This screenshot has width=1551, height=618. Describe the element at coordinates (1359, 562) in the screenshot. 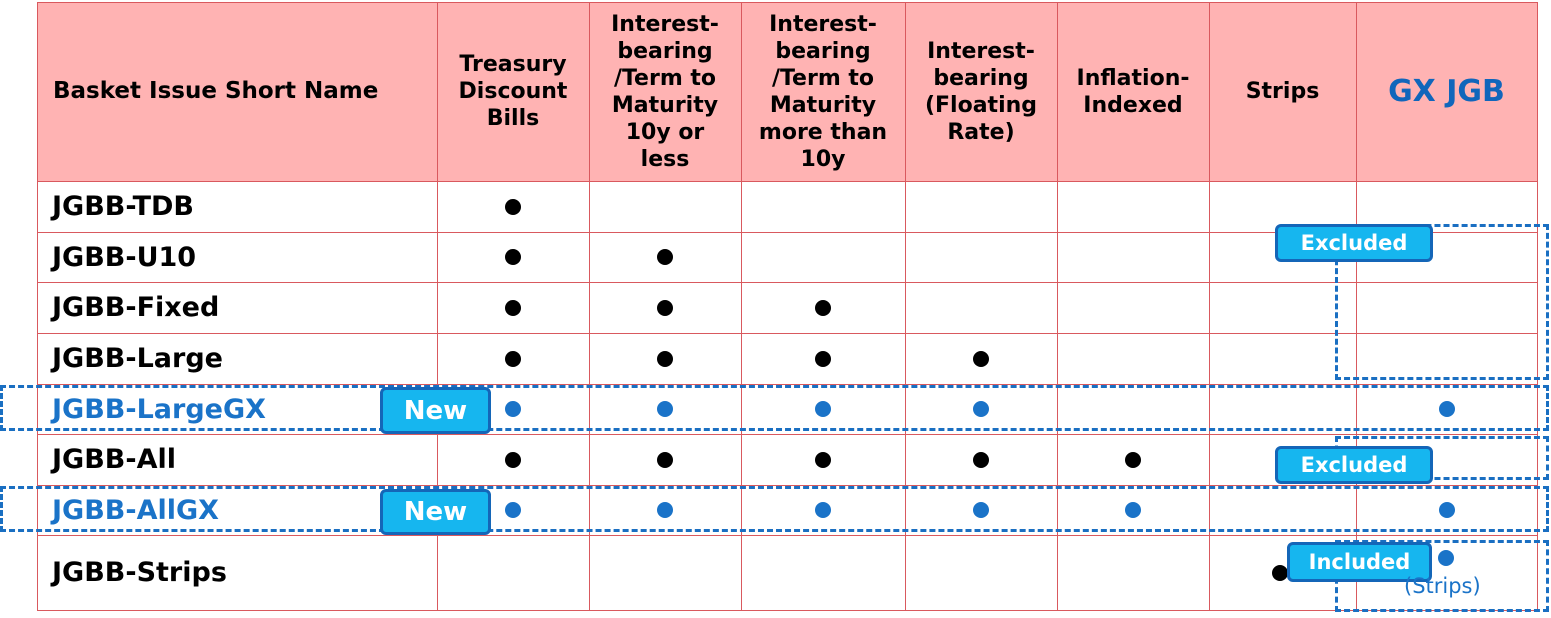

I see `included-badge-strips: Included` at that location.